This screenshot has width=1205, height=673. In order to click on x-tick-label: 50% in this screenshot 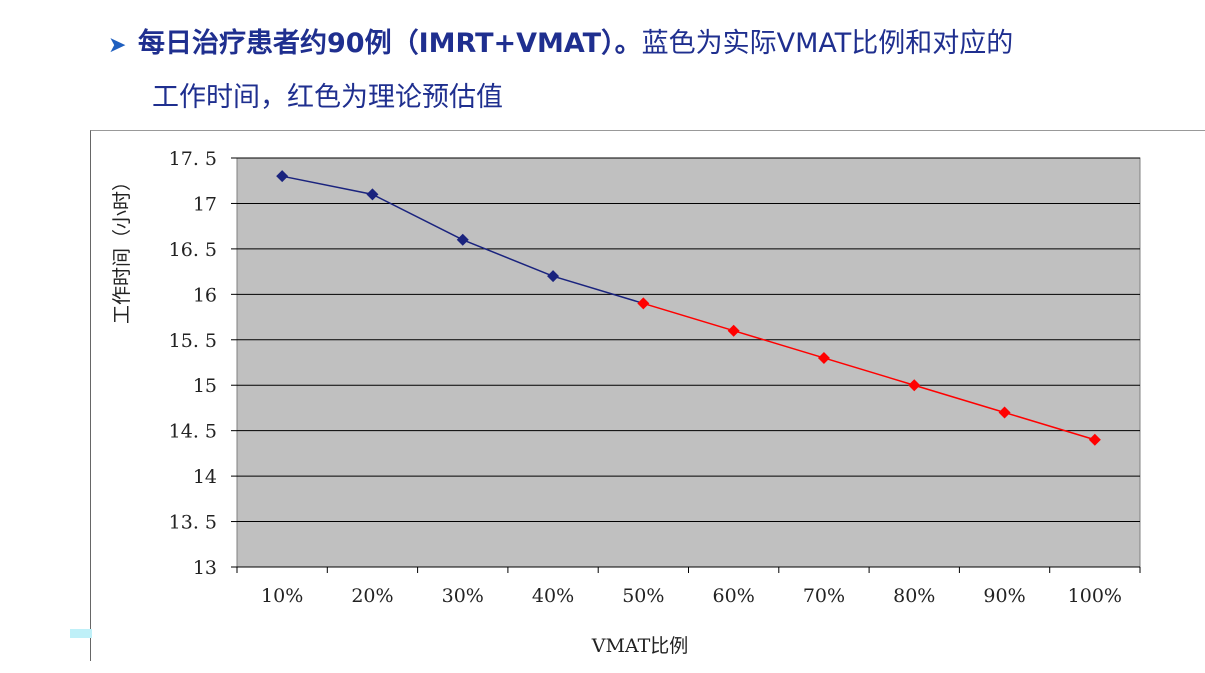, I will do `click(643, 596)`.